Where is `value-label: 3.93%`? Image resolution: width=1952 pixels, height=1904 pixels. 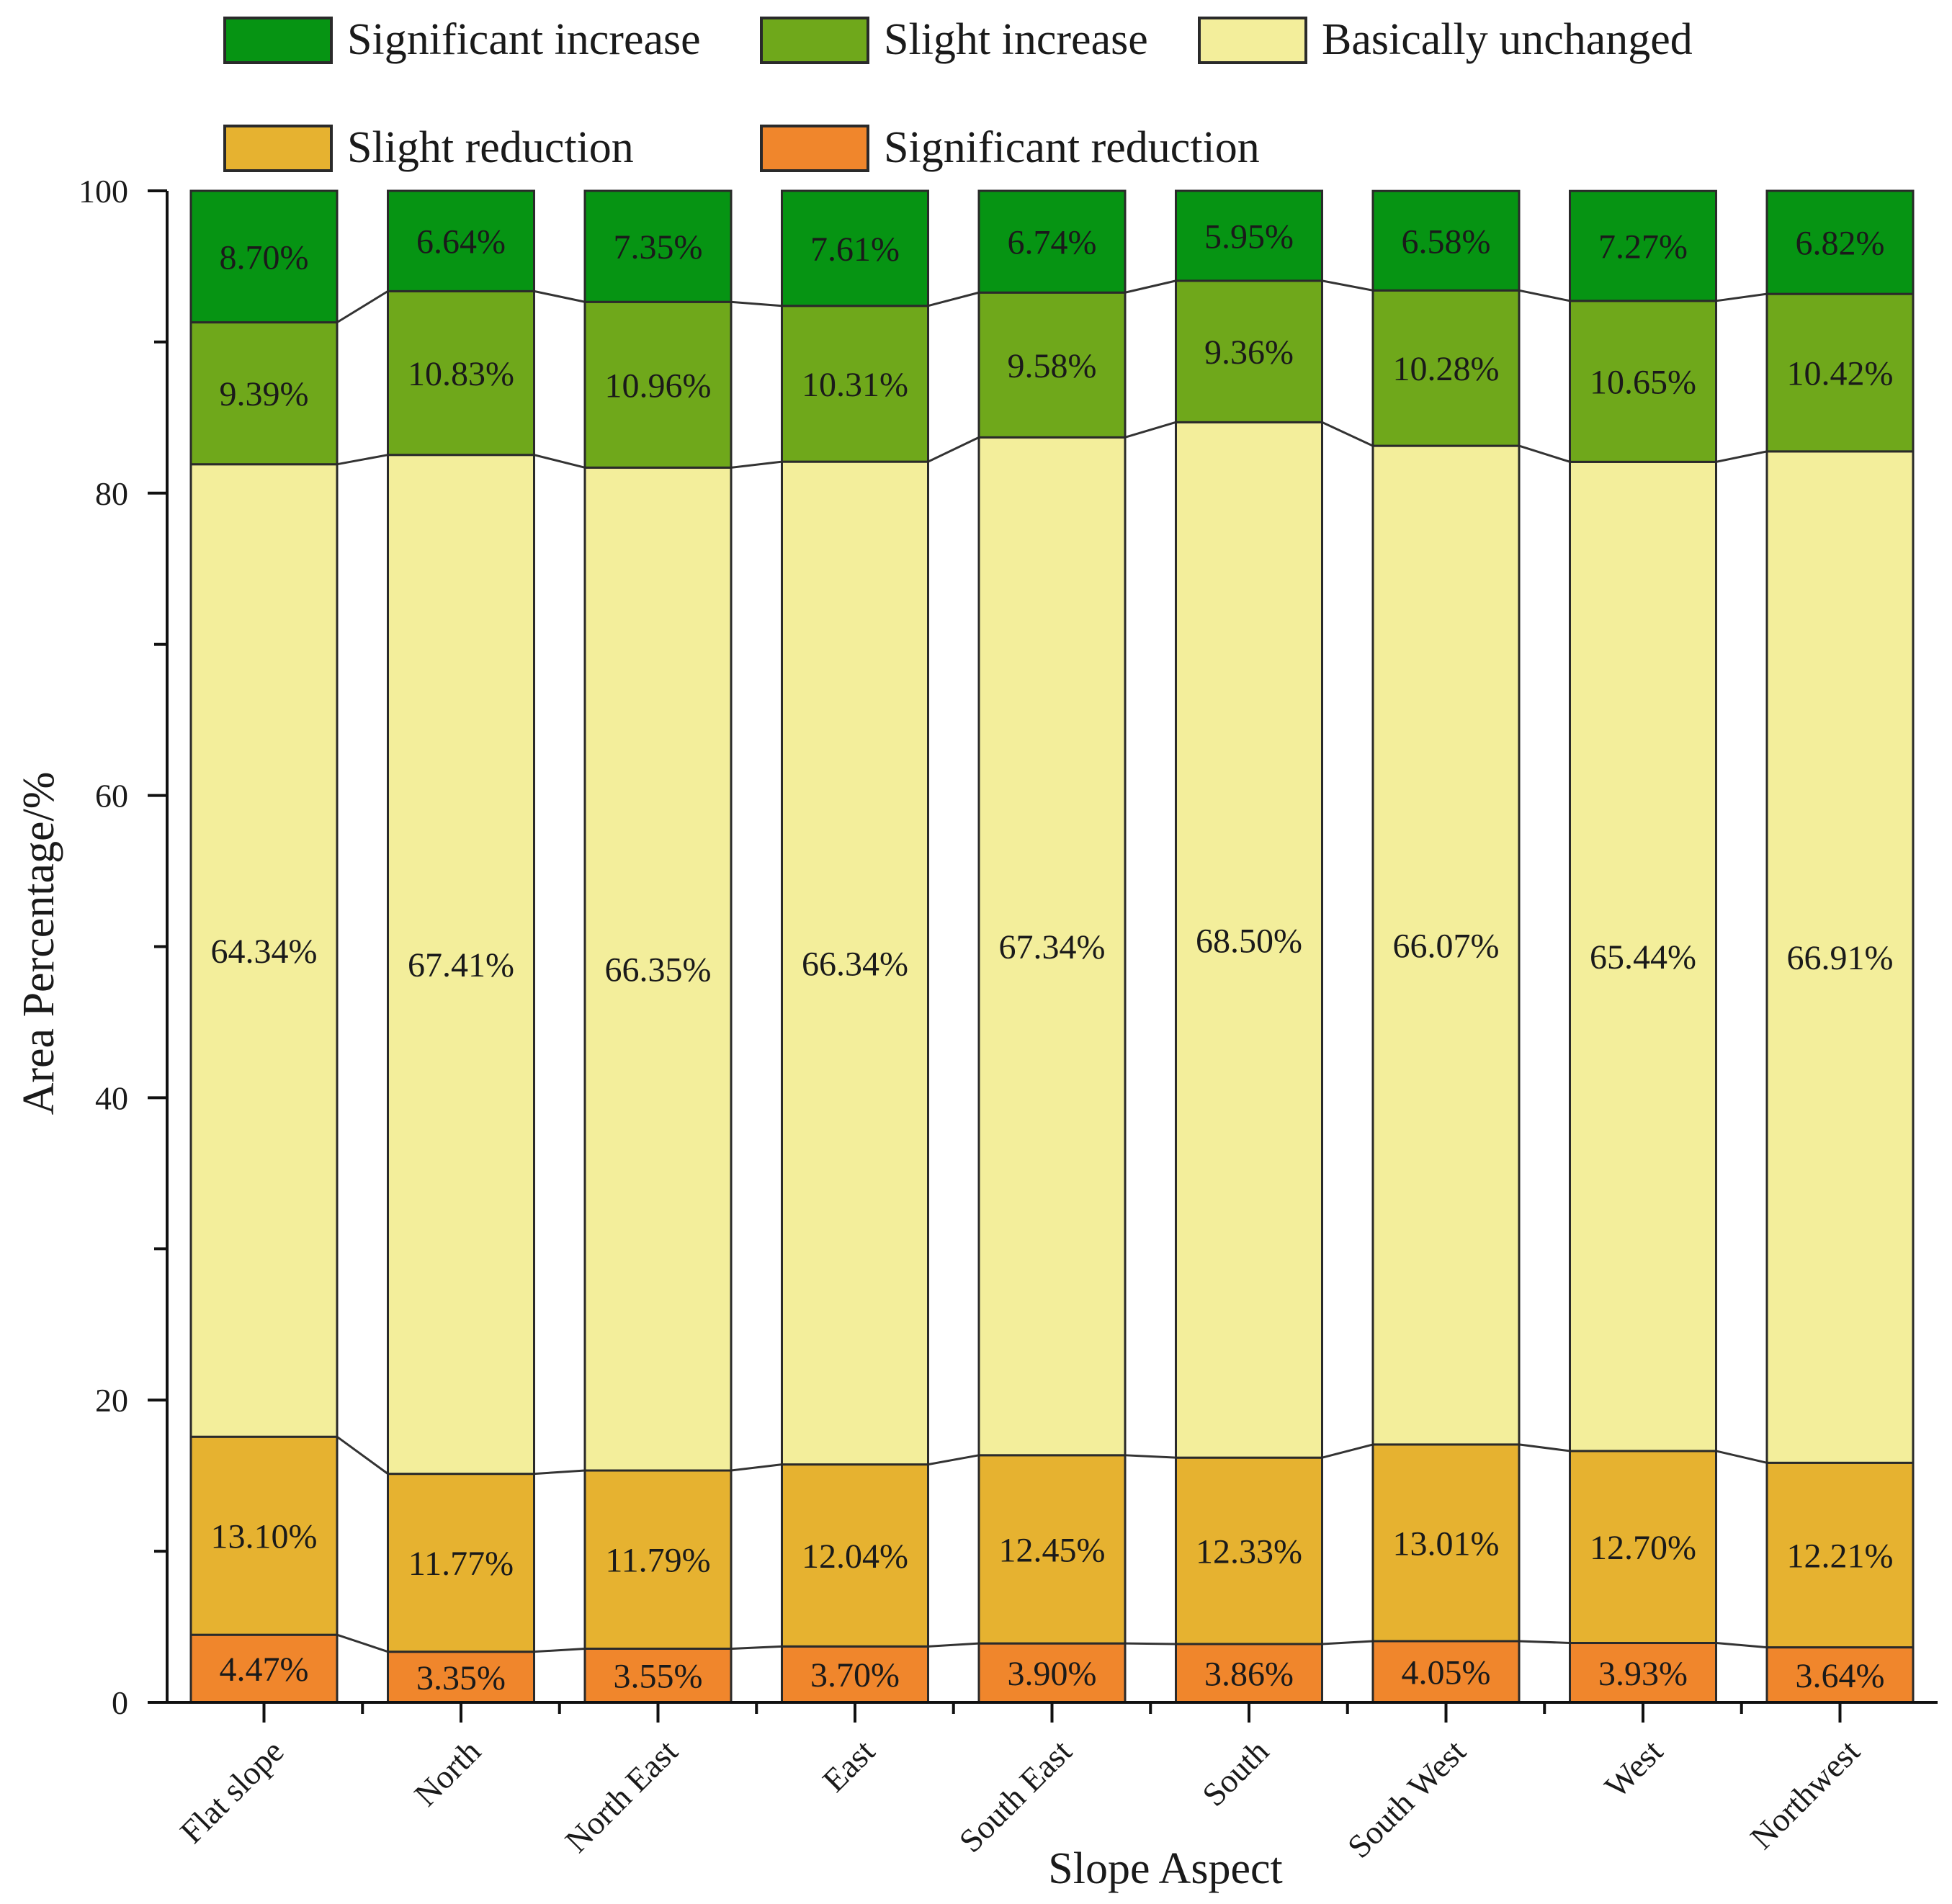
value-label: 3.93% is located at coordinates (1643, 1674).